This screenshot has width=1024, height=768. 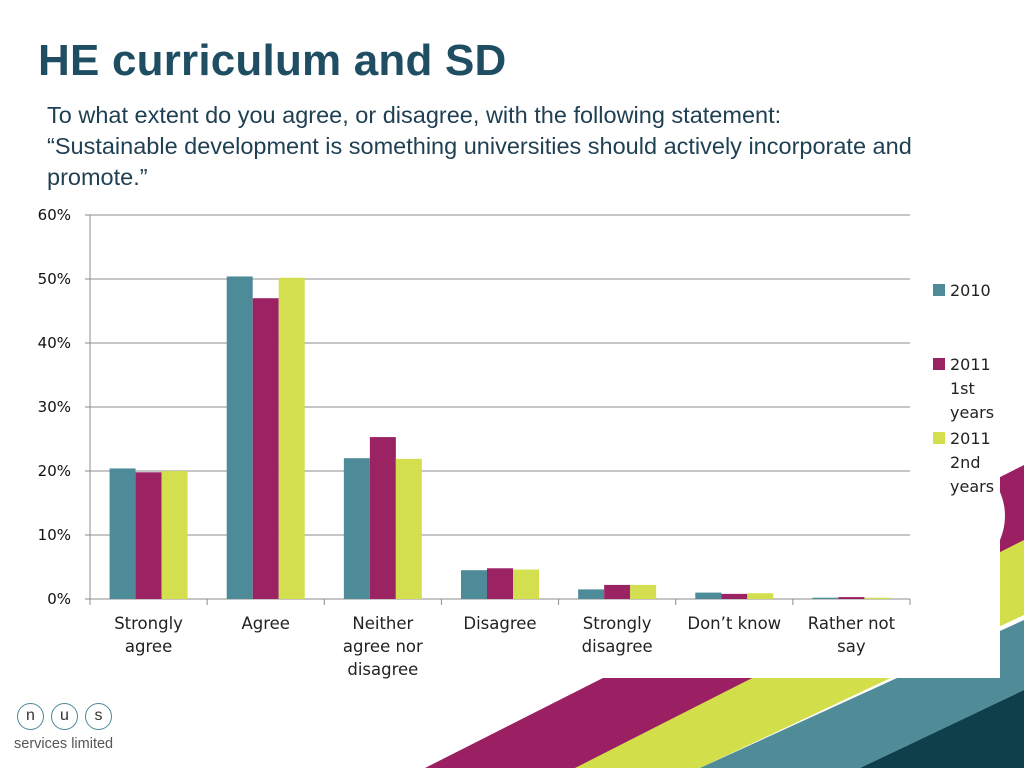 I want to click on page-title: HE curriculum and SD, so click(x=272, y=60).